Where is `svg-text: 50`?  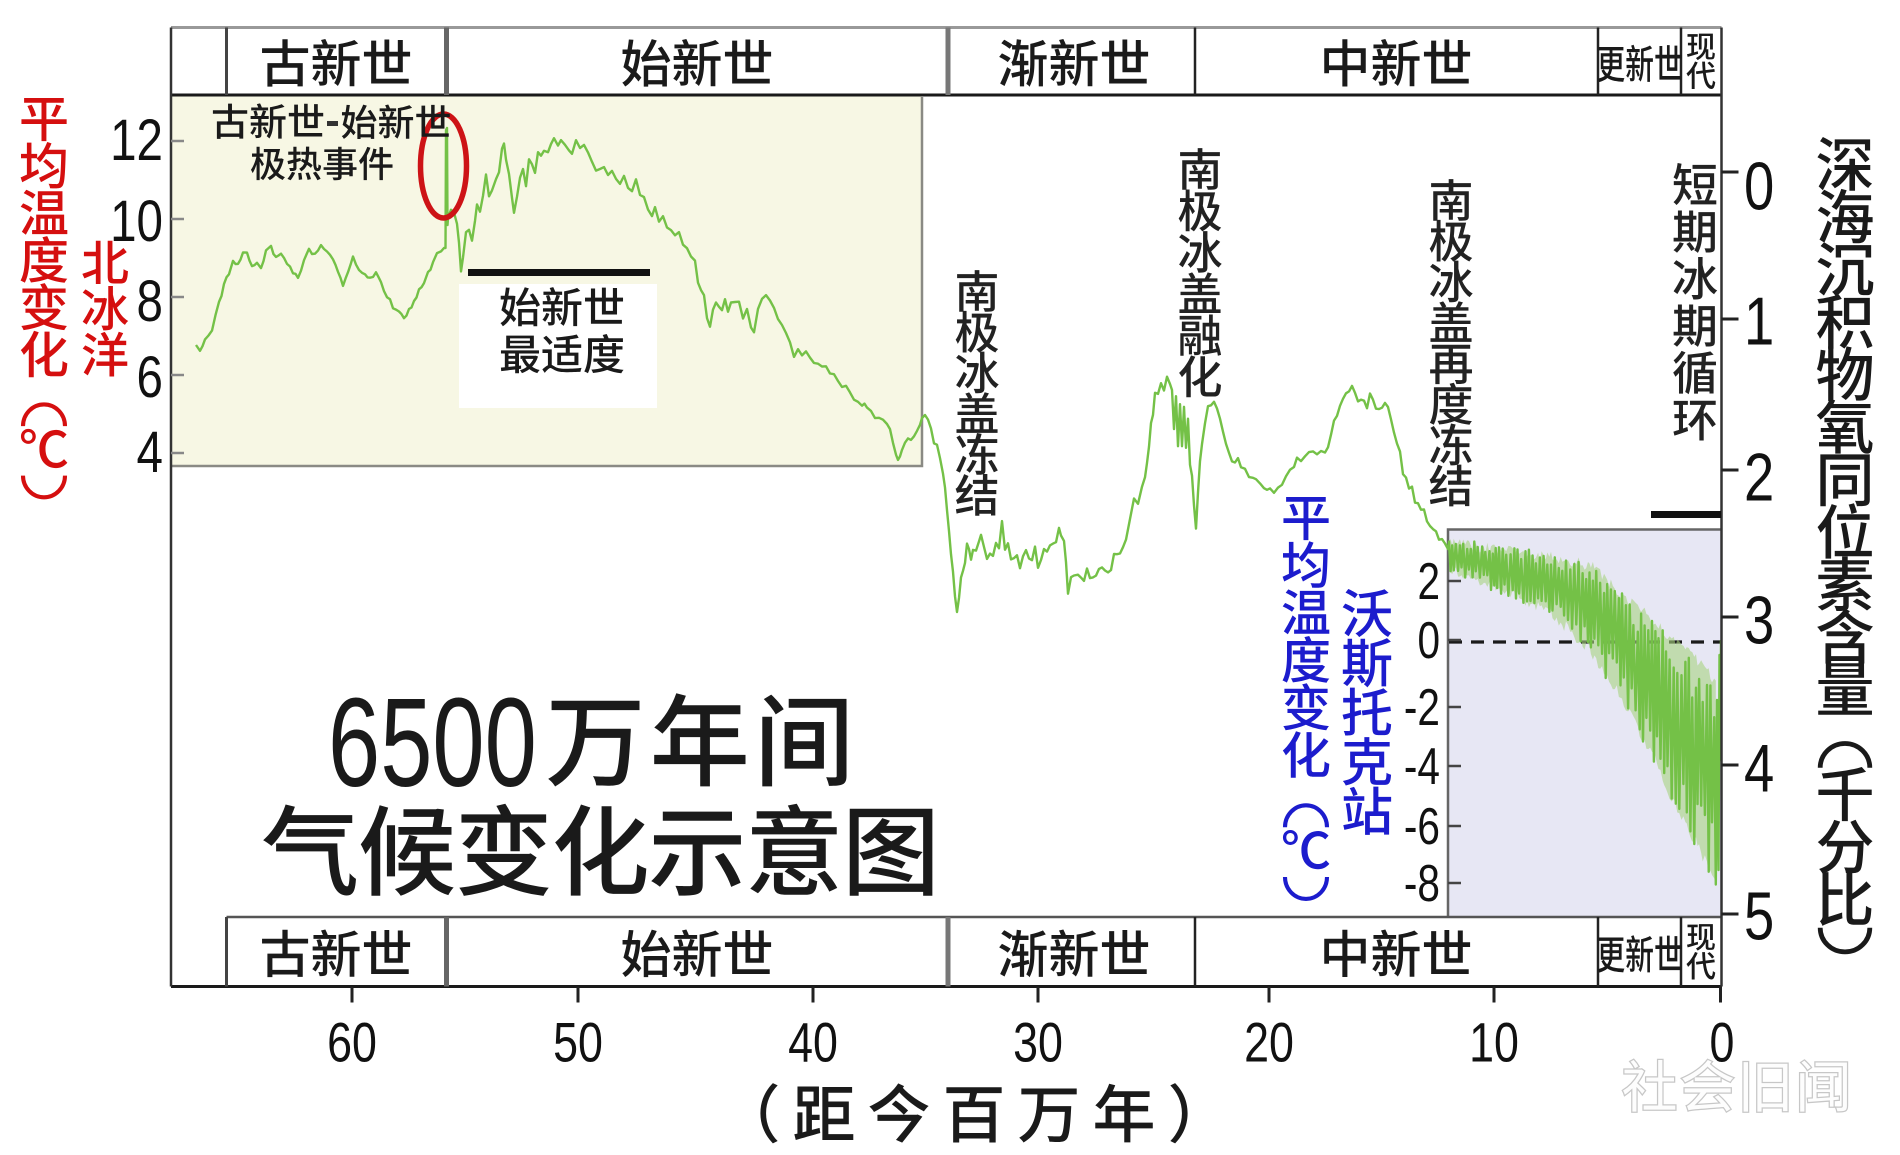
svg-text: 50 is located at coordinates (578, 1042).